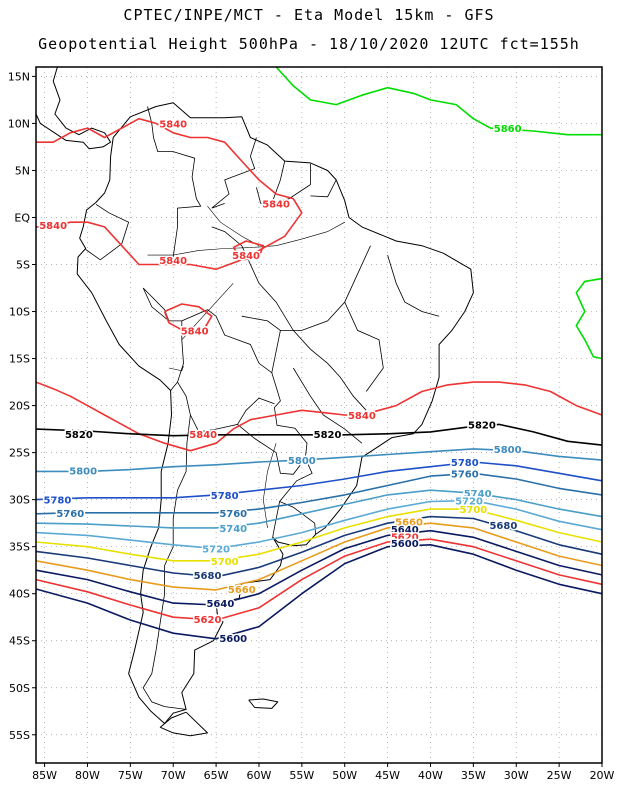 This screenshot has width=618, height=800. What do you see at coordinates (22, 217) in the screenshot?
I see `lat-tick-label: EQ` at bounding box center [22, 217].